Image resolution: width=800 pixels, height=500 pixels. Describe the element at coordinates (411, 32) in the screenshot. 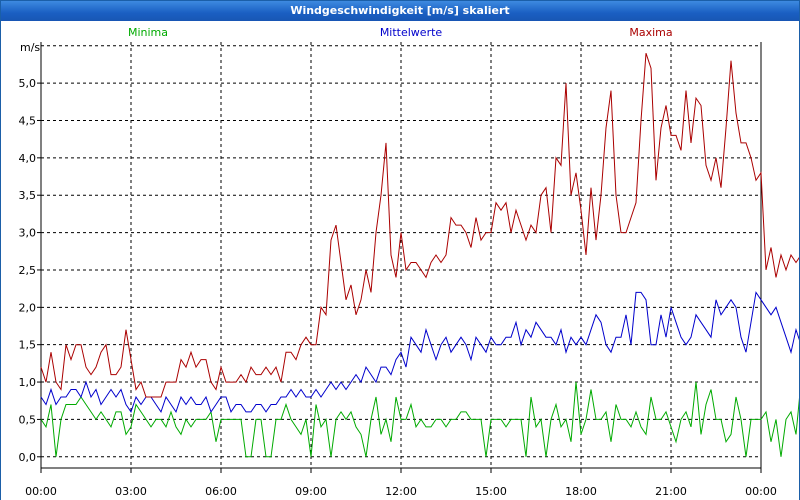

I see `legend-item-mittelwerte: Mittelwerte` at that location.